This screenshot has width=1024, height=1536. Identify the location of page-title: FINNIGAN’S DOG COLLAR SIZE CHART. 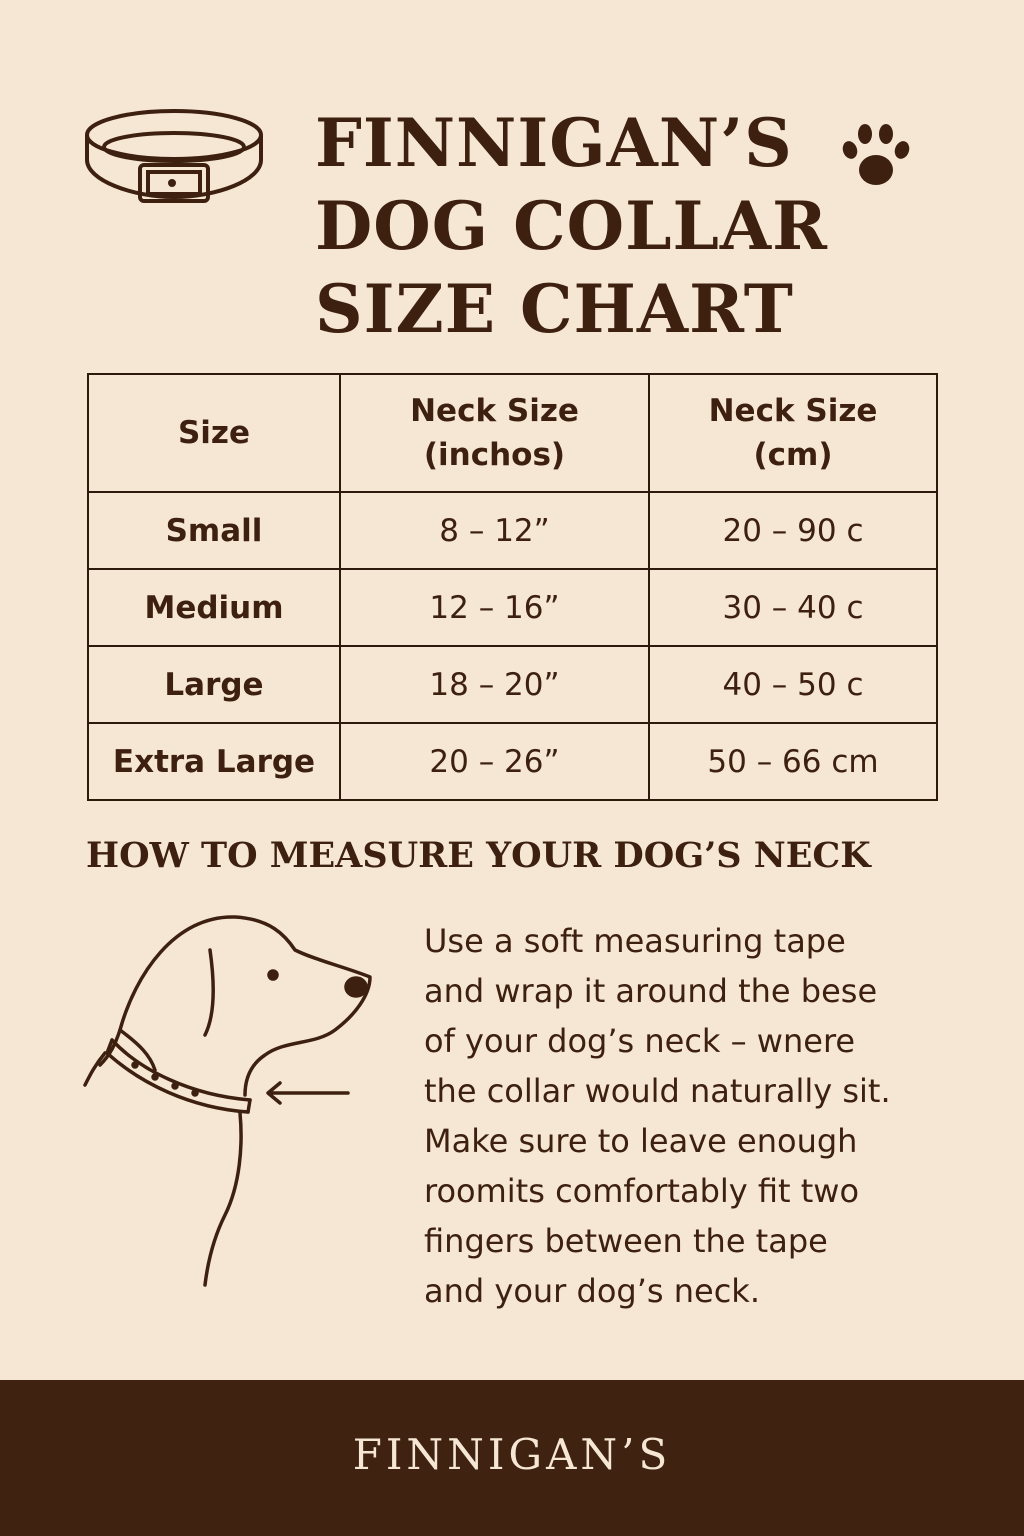
(571, 226).